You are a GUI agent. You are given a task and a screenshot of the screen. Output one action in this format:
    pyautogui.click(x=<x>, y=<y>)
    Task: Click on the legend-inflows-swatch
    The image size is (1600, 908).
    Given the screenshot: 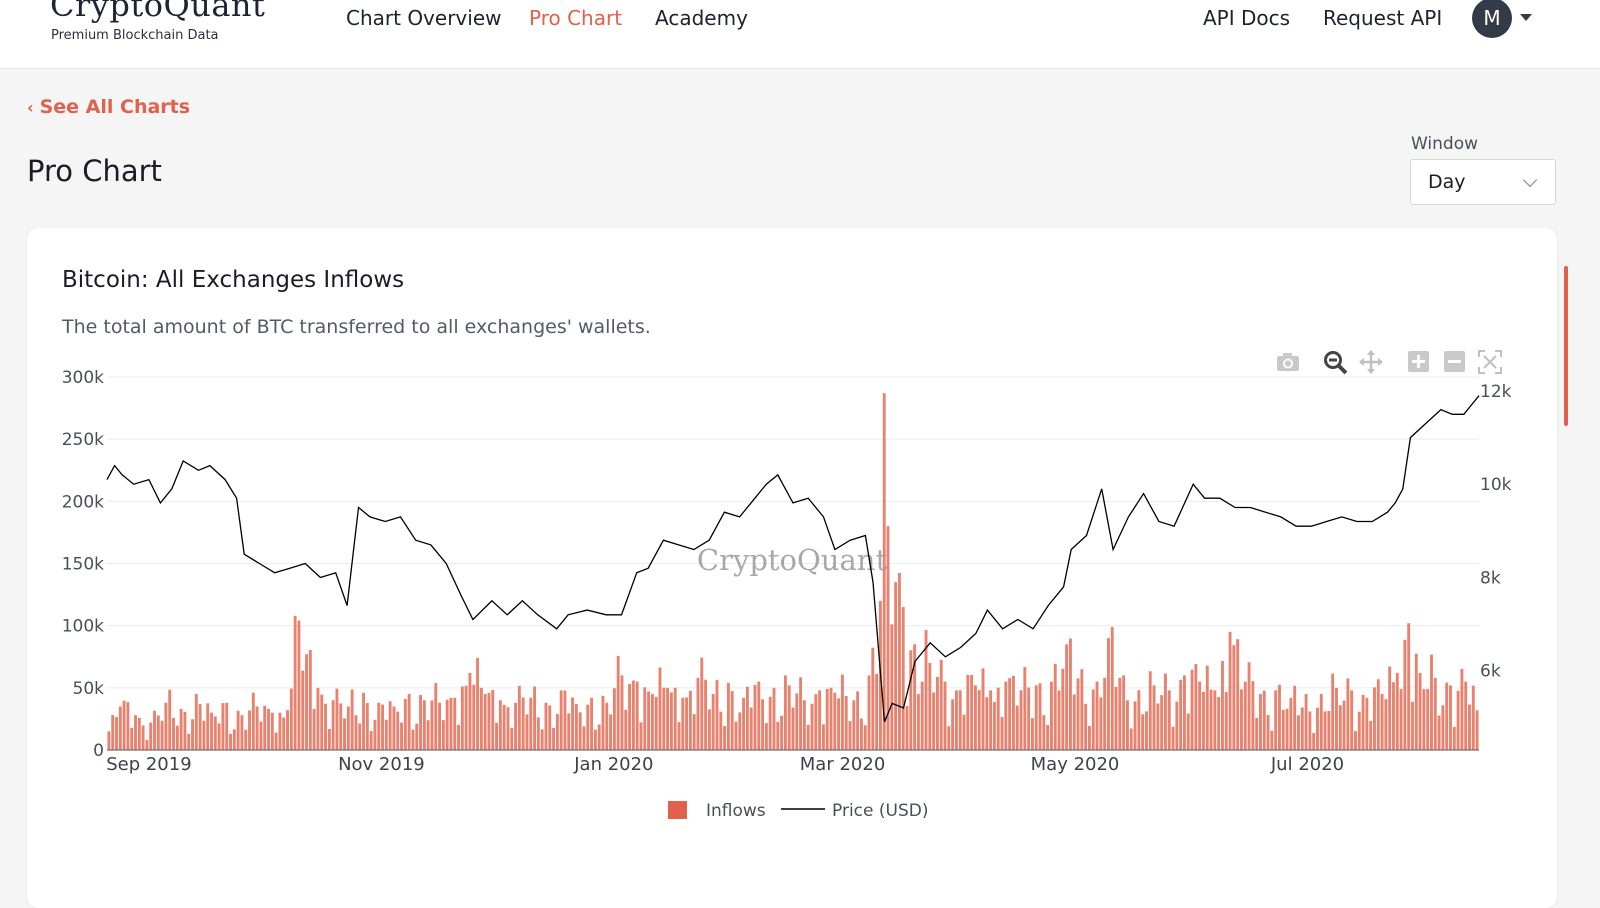 What is the action you would take?
    pyautogui.click(x=677, y=810)
    